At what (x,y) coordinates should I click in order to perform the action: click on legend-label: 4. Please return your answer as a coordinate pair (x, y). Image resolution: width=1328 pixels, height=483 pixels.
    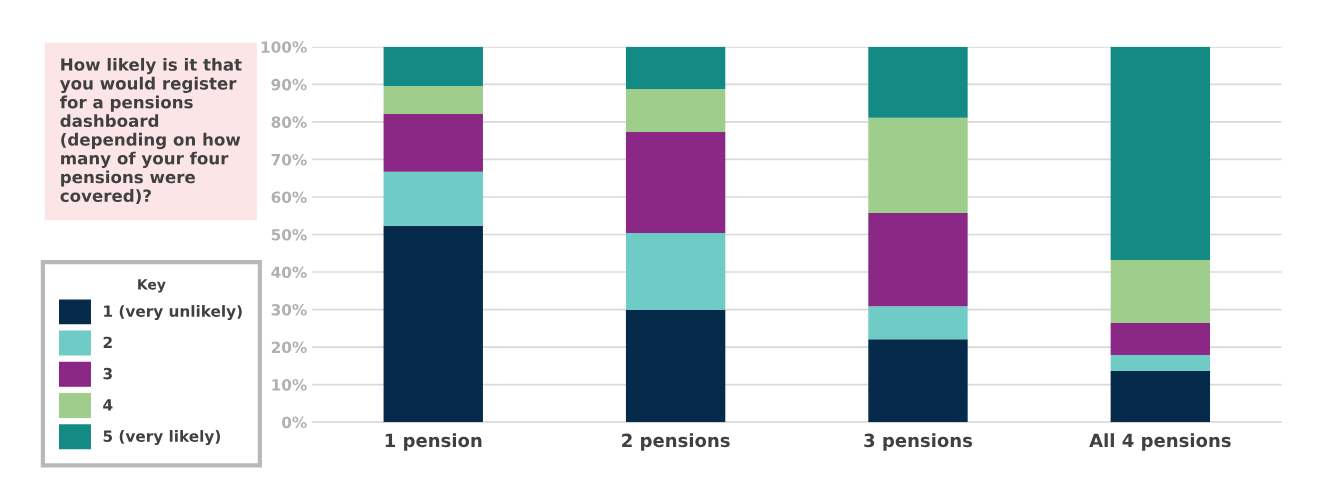
    Looking at the image, I should click on (108, 405).